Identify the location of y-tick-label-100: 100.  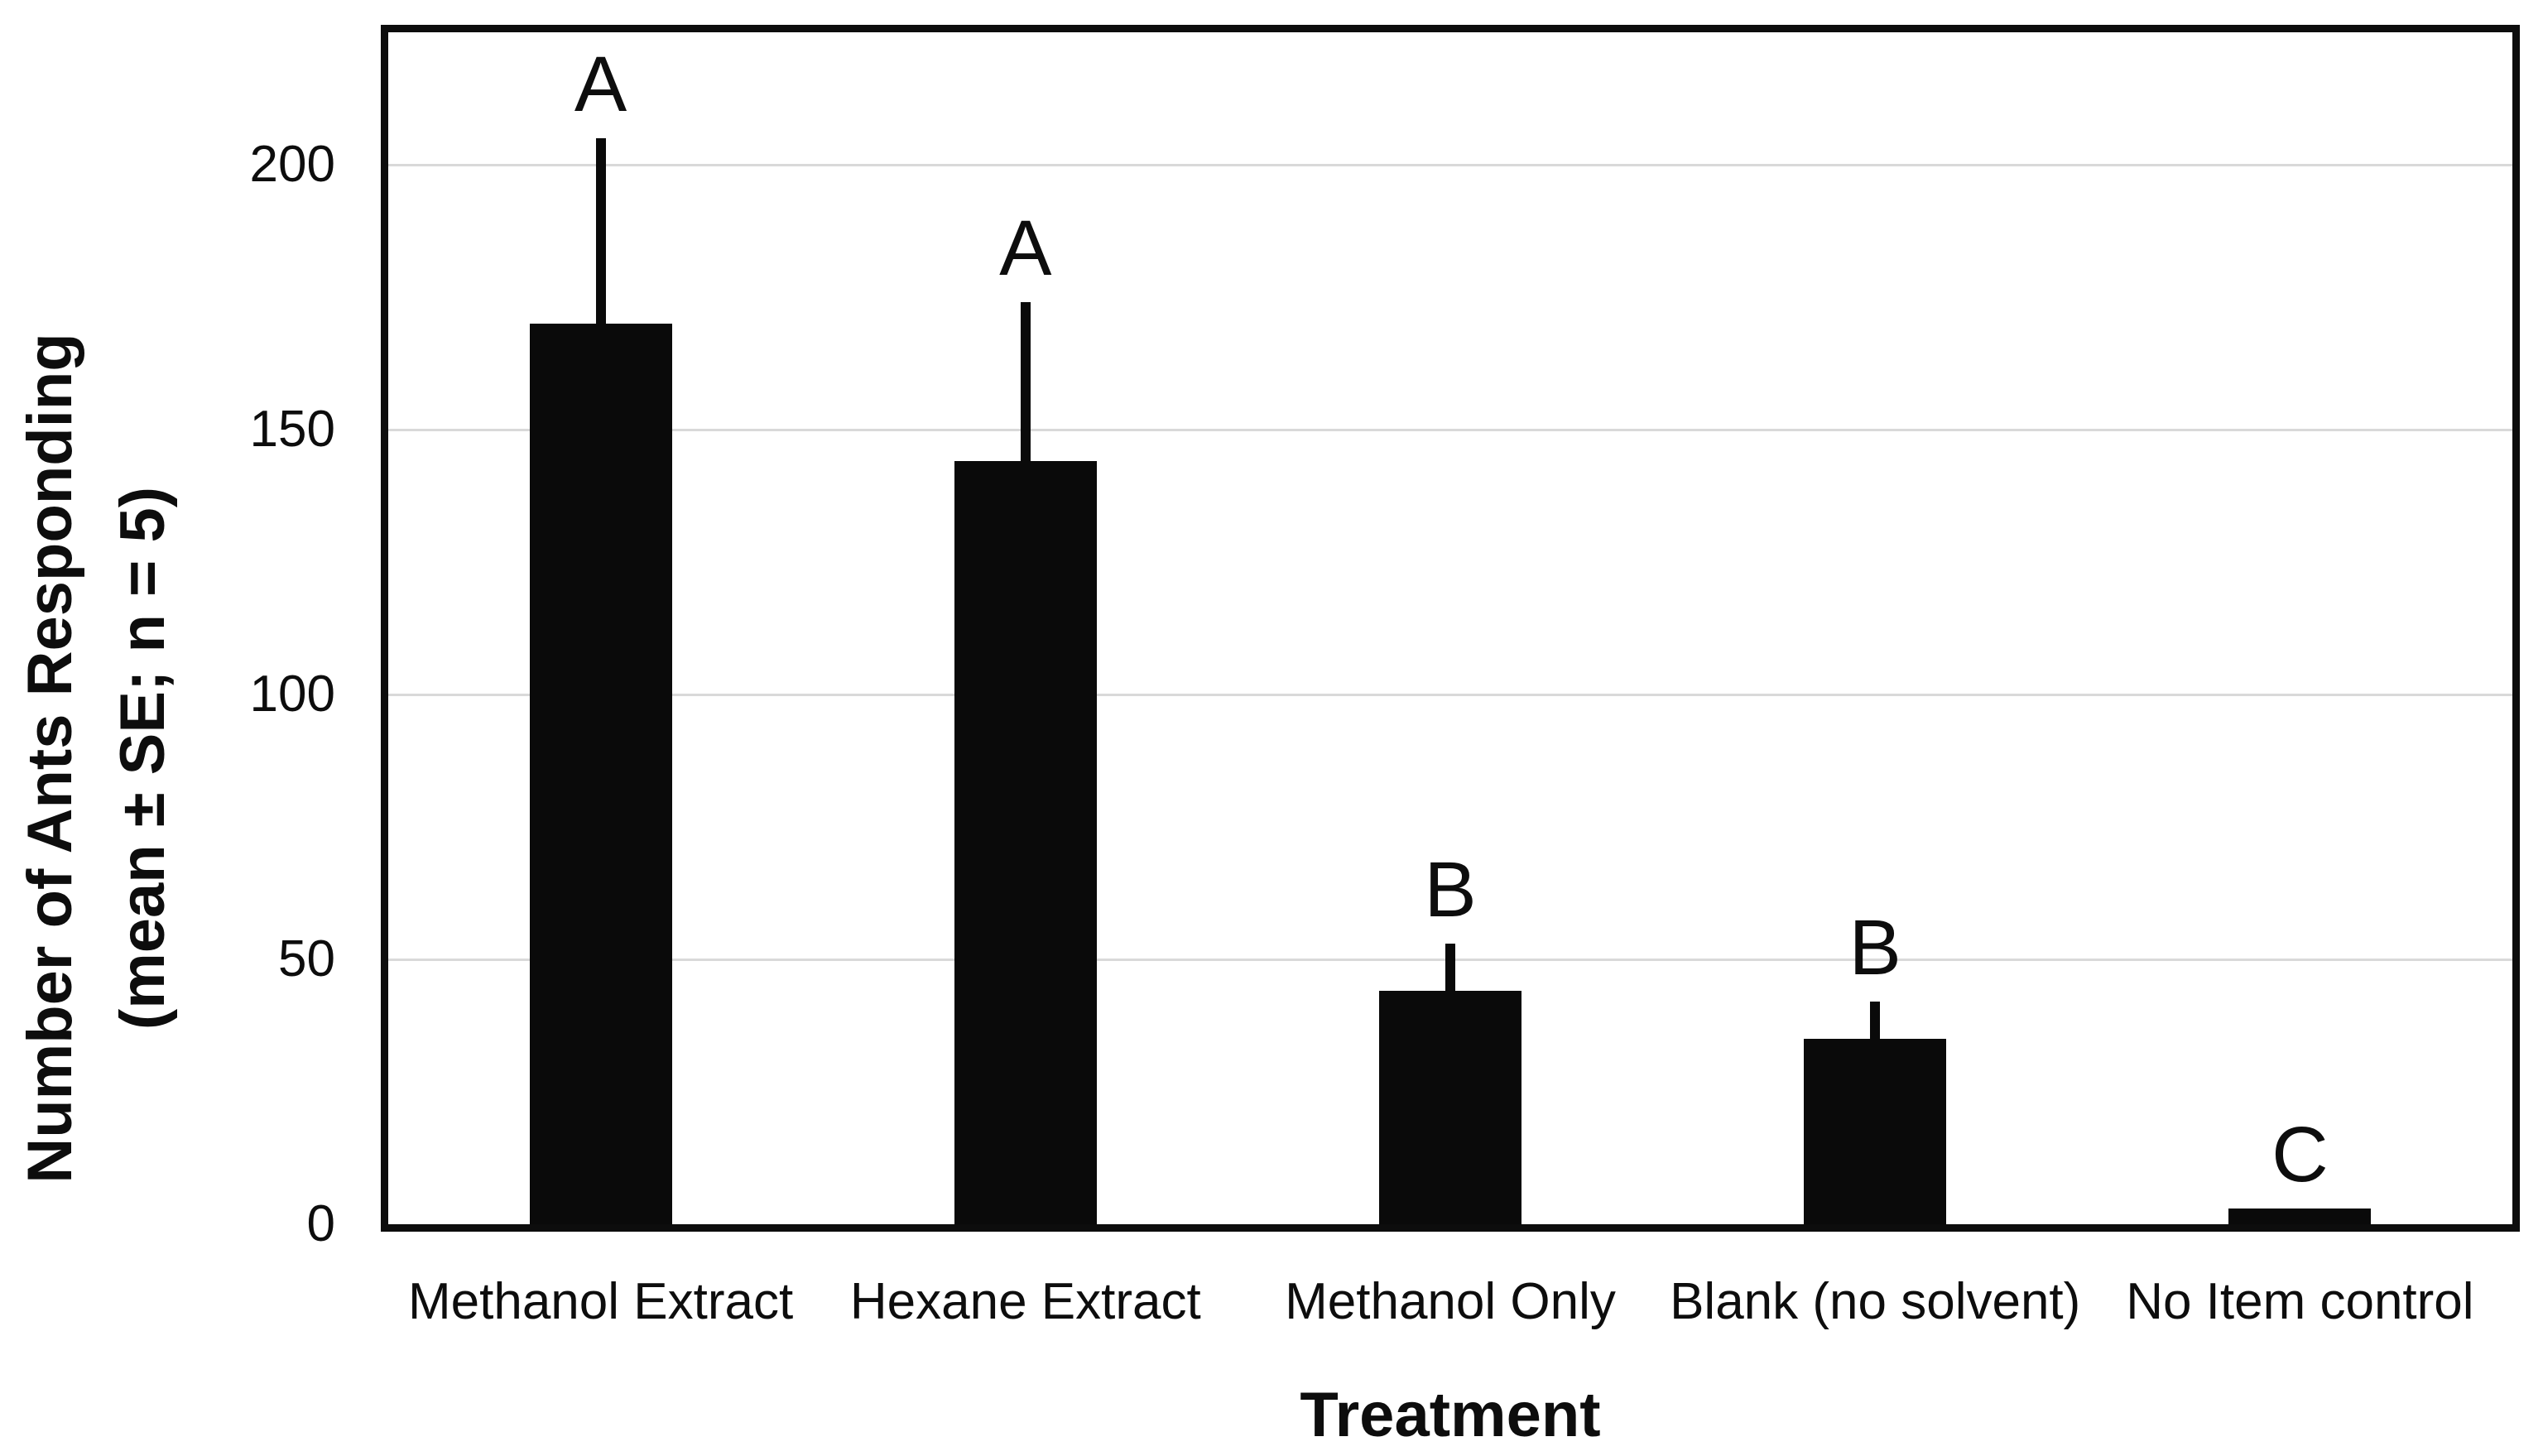
(292, 694).